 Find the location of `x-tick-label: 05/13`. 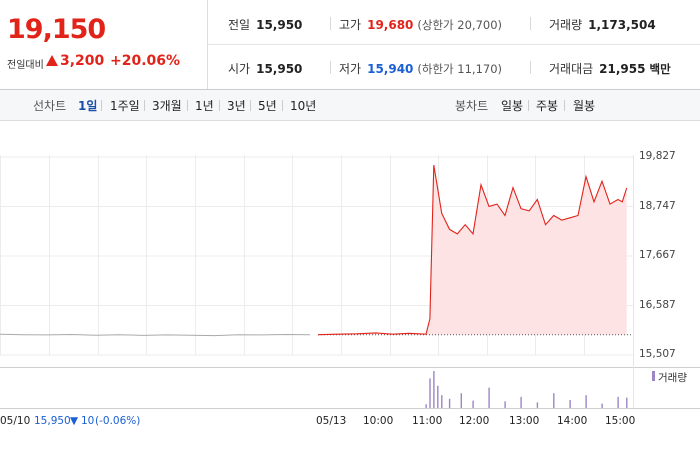

x-tick-label: 05/13 is located at coordinates (331, 421).